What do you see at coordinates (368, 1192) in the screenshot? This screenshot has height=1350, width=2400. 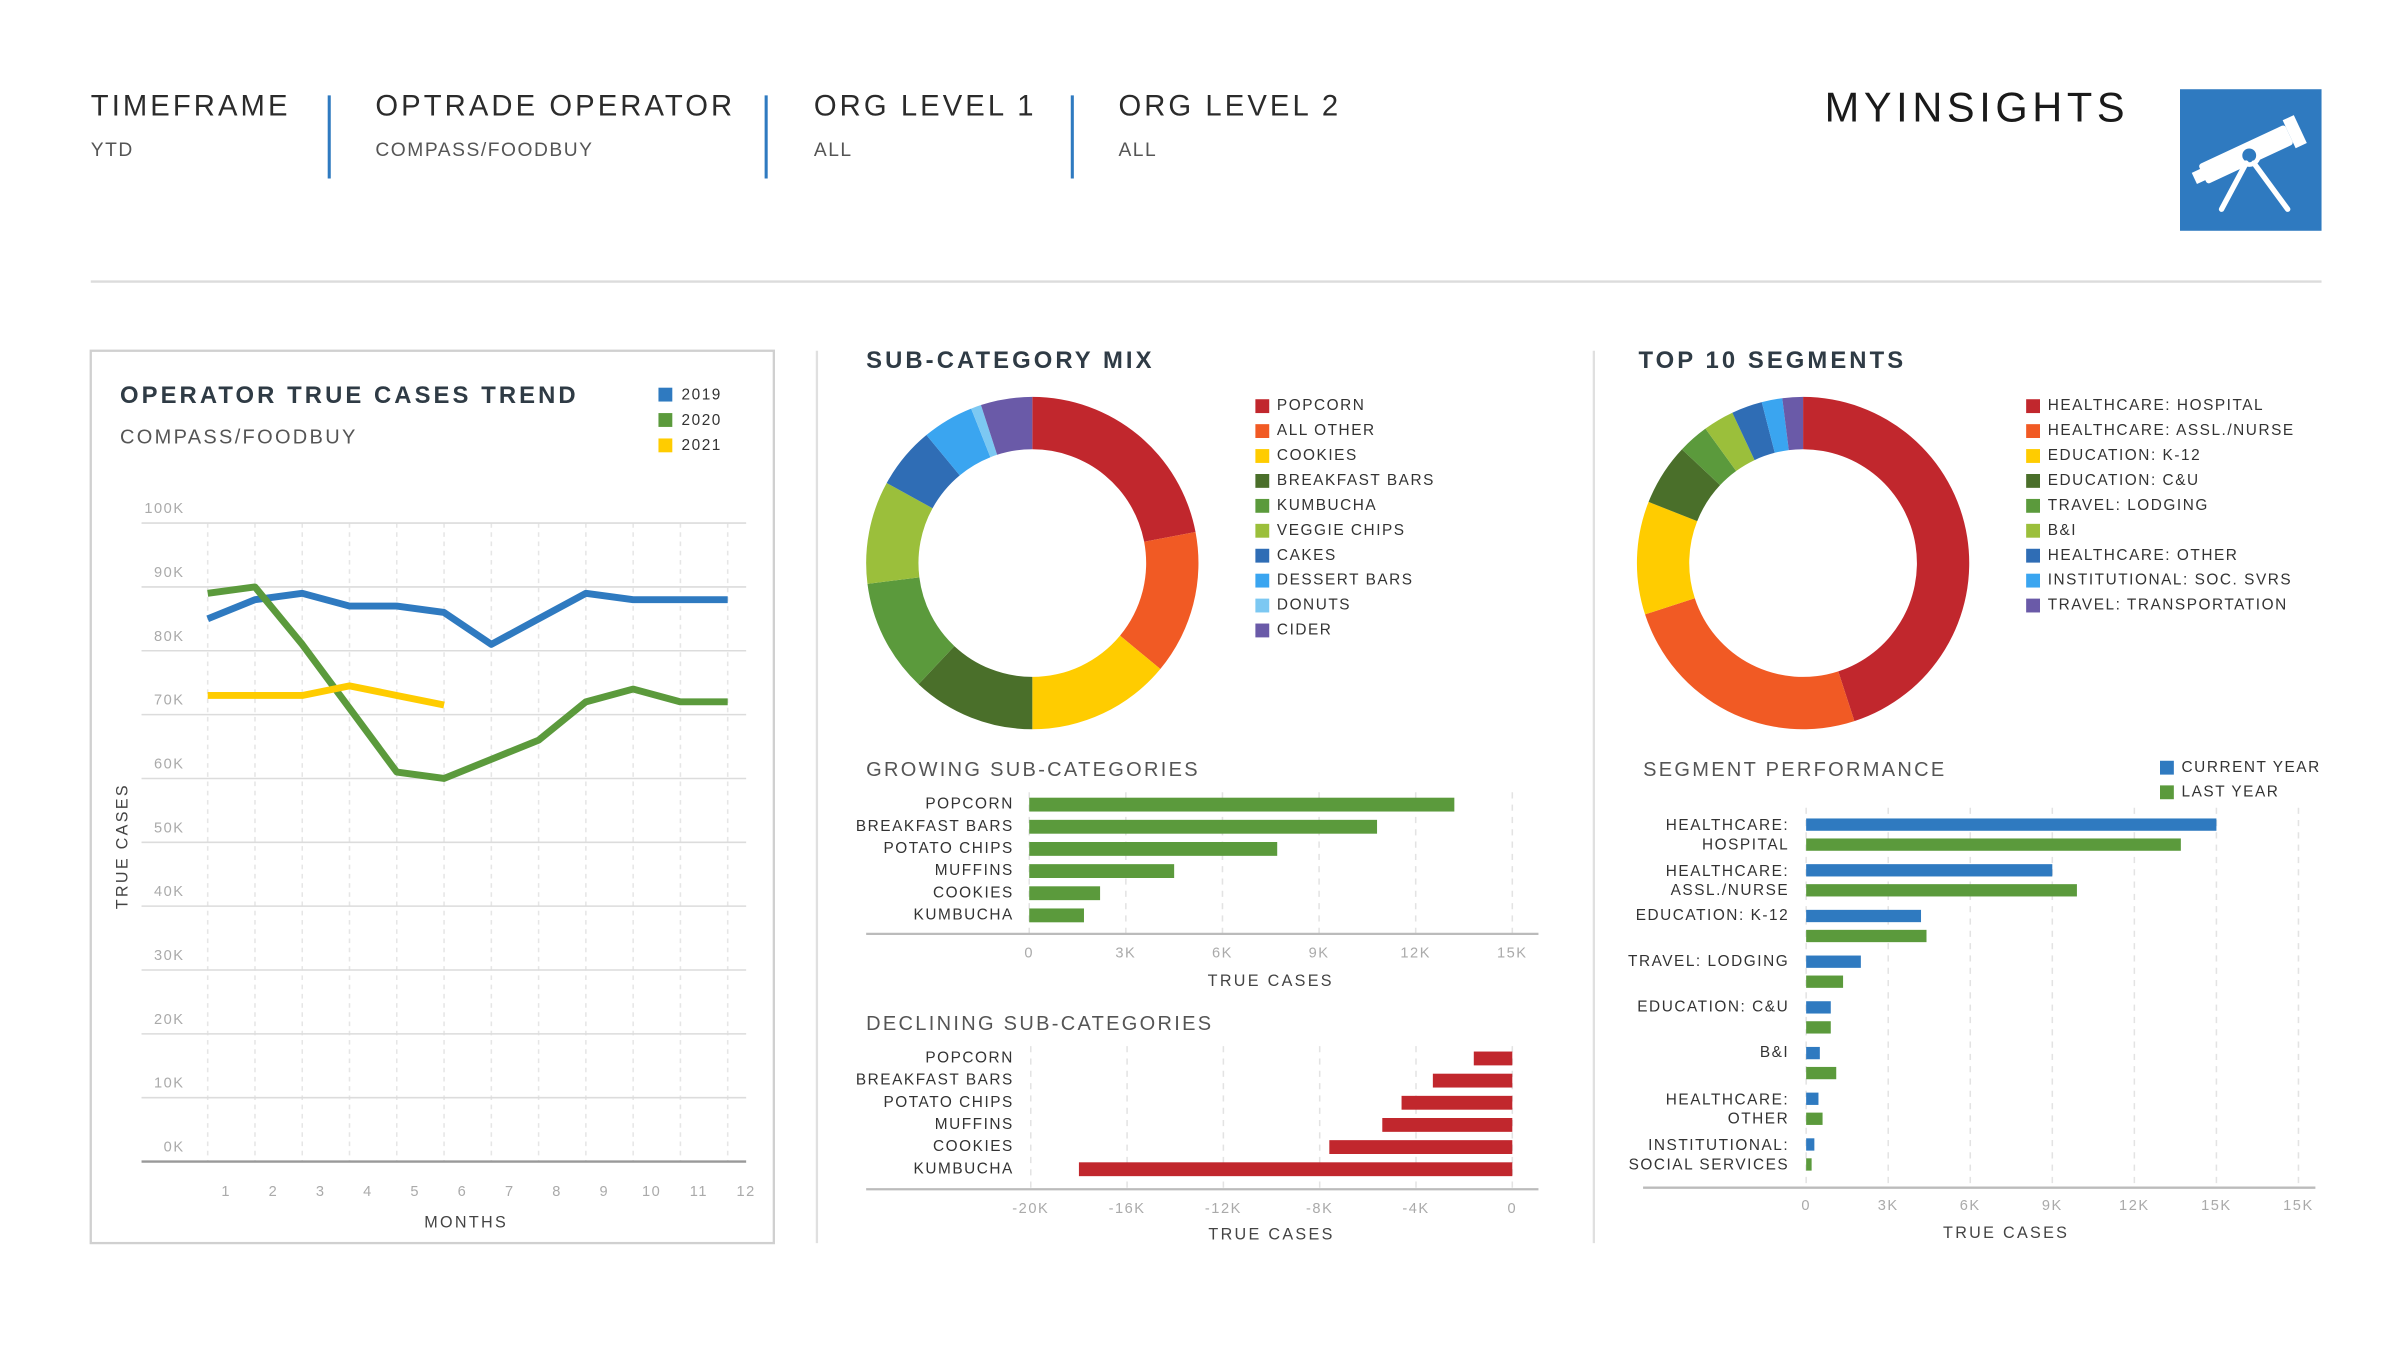 I see `x-tick-label: 4` at bounding box center [368, 1192].